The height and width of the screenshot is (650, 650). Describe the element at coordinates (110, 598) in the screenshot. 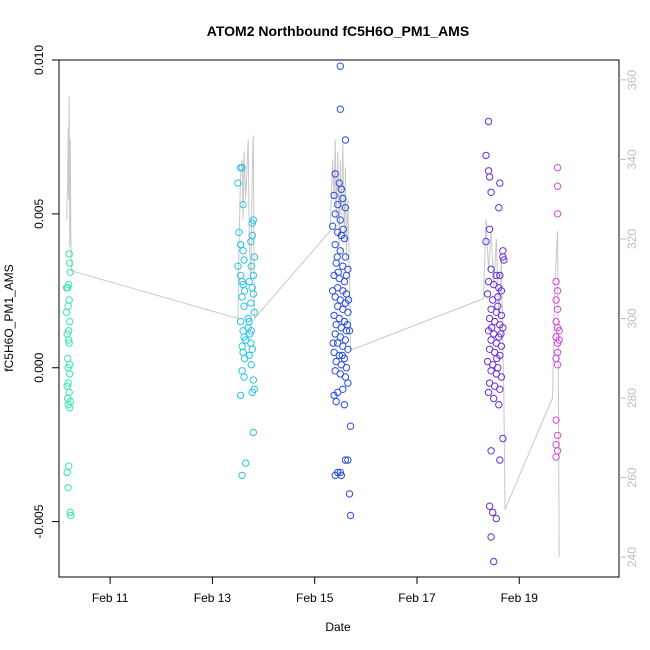

I see `x-tick-label: Feb 11` at that location.